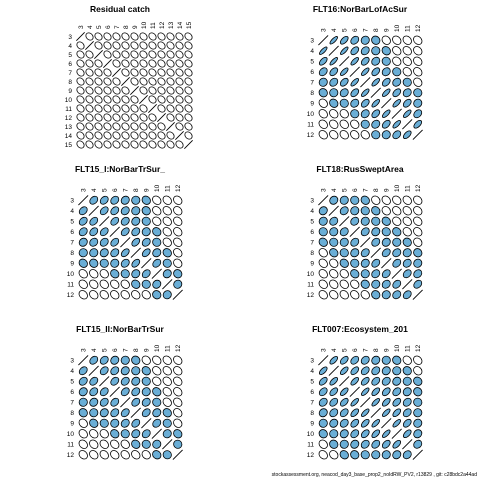 This screenshot has width=480, height=480. What do you see at coordinates (117, 27) in the screenshot?
I see `column-tick-label: 7` at bounding box center [117, 27].